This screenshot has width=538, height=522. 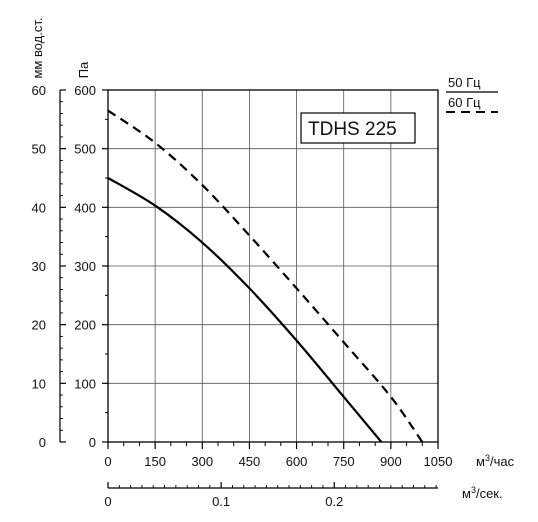 I want to click on legend-label: 60 Гц, so click(x=464, y=102).